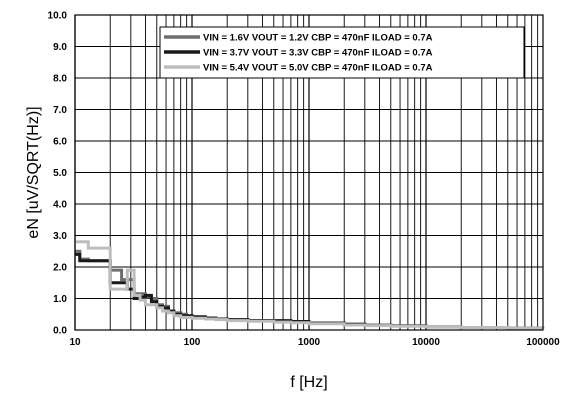 This screenshot has width=575, height=396. Describe the element at coordinates (58, 16) in the screenshot. I see `y-tick-label: 10.0` at that location.